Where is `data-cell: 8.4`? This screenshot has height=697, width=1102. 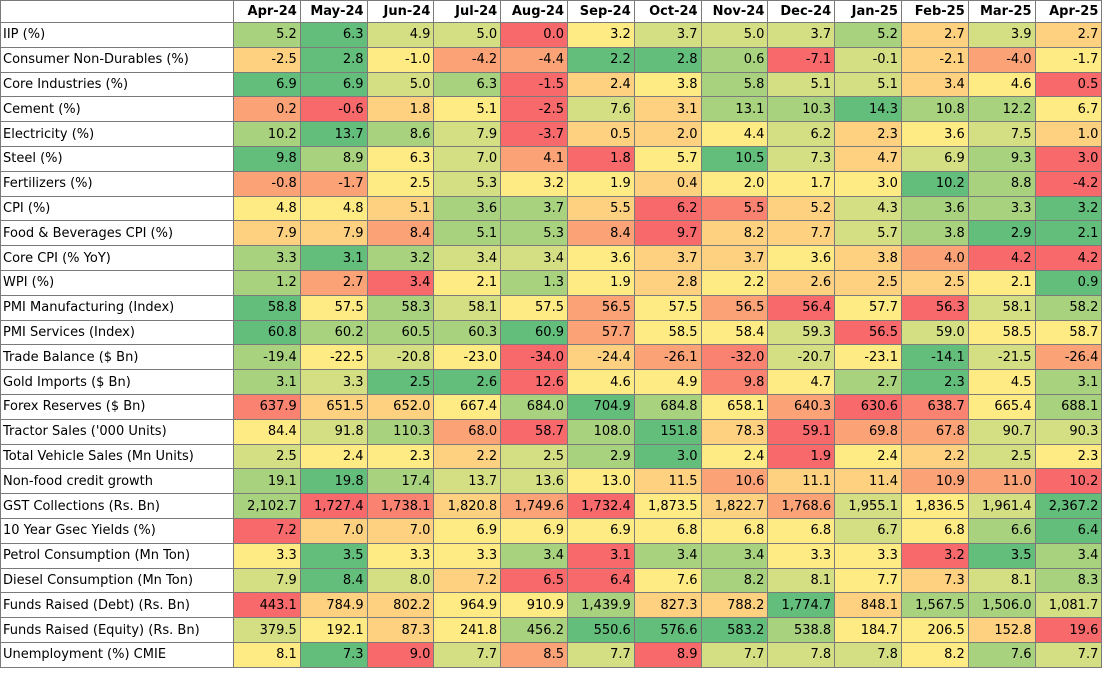
data-cell: 8.4 is located at coordinates (600, 233).